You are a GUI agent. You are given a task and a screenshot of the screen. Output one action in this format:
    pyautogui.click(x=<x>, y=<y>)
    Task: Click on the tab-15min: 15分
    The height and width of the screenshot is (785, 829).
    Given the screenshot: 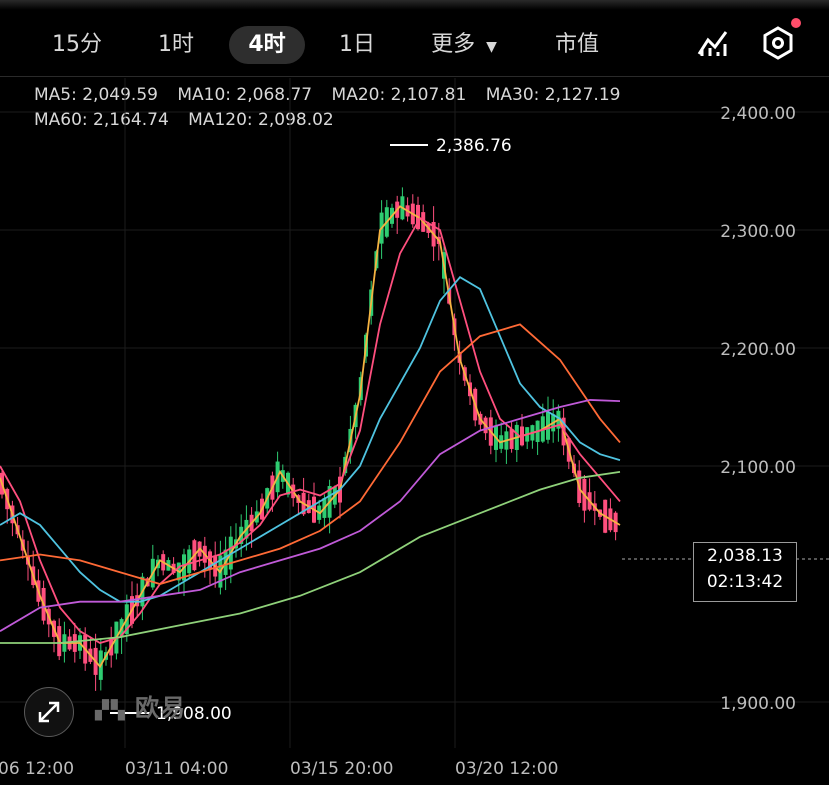 What is the action you would take?
    pyautogui.click(x=77, y=44)
    